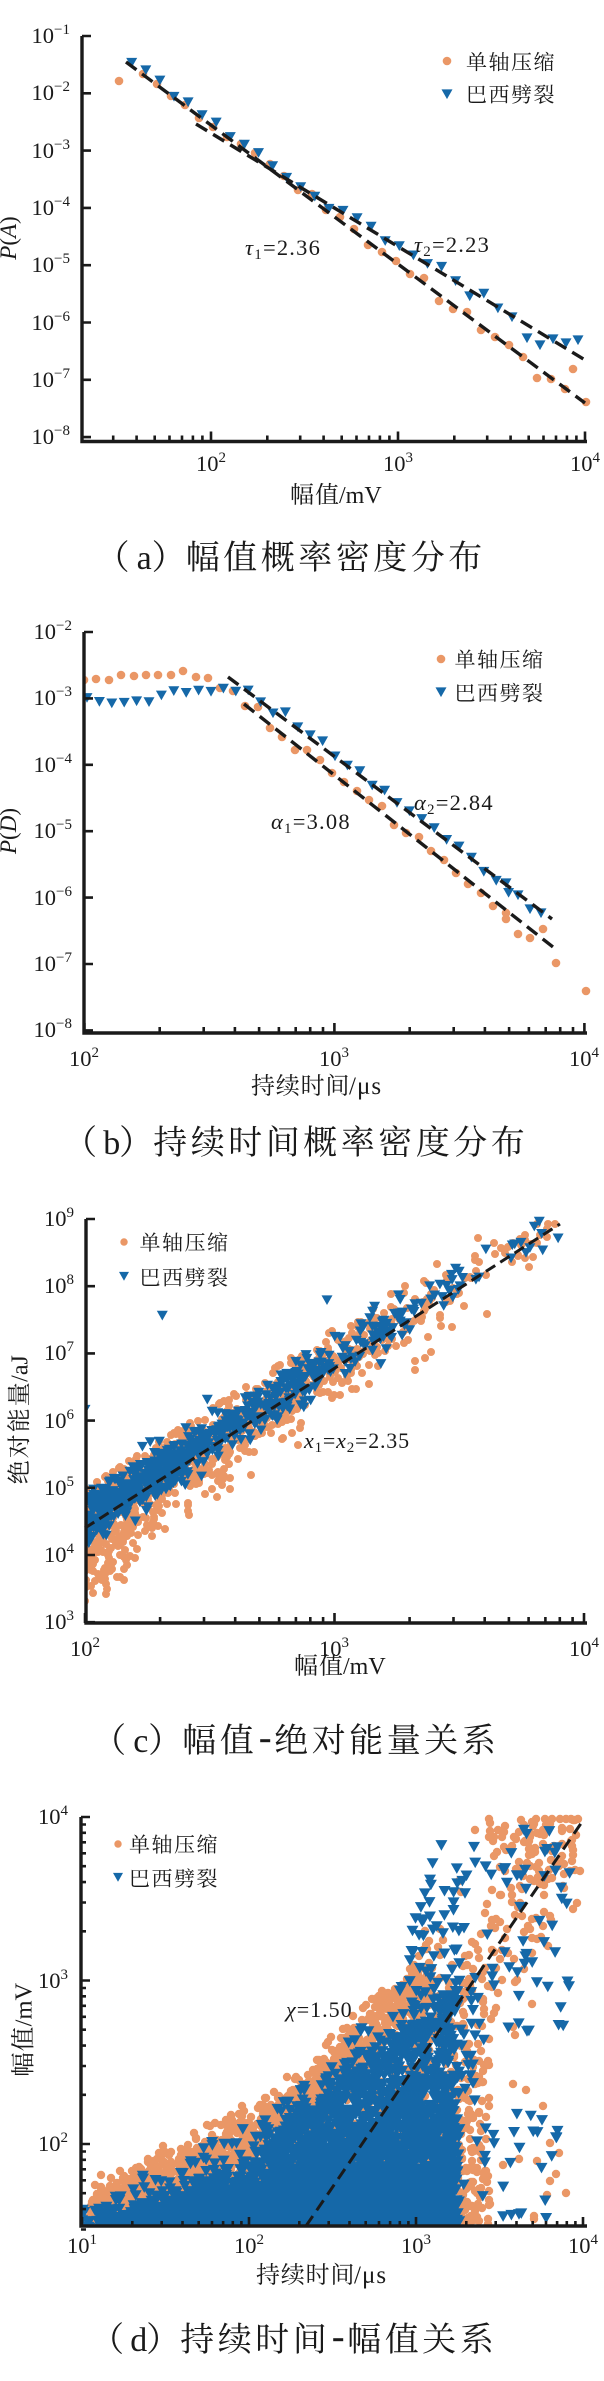 This screenshot has height=2381, width=604. Describe the element at coordinates (10, 831) in the screenshot. I see `svg-text: P(D)` at that location.